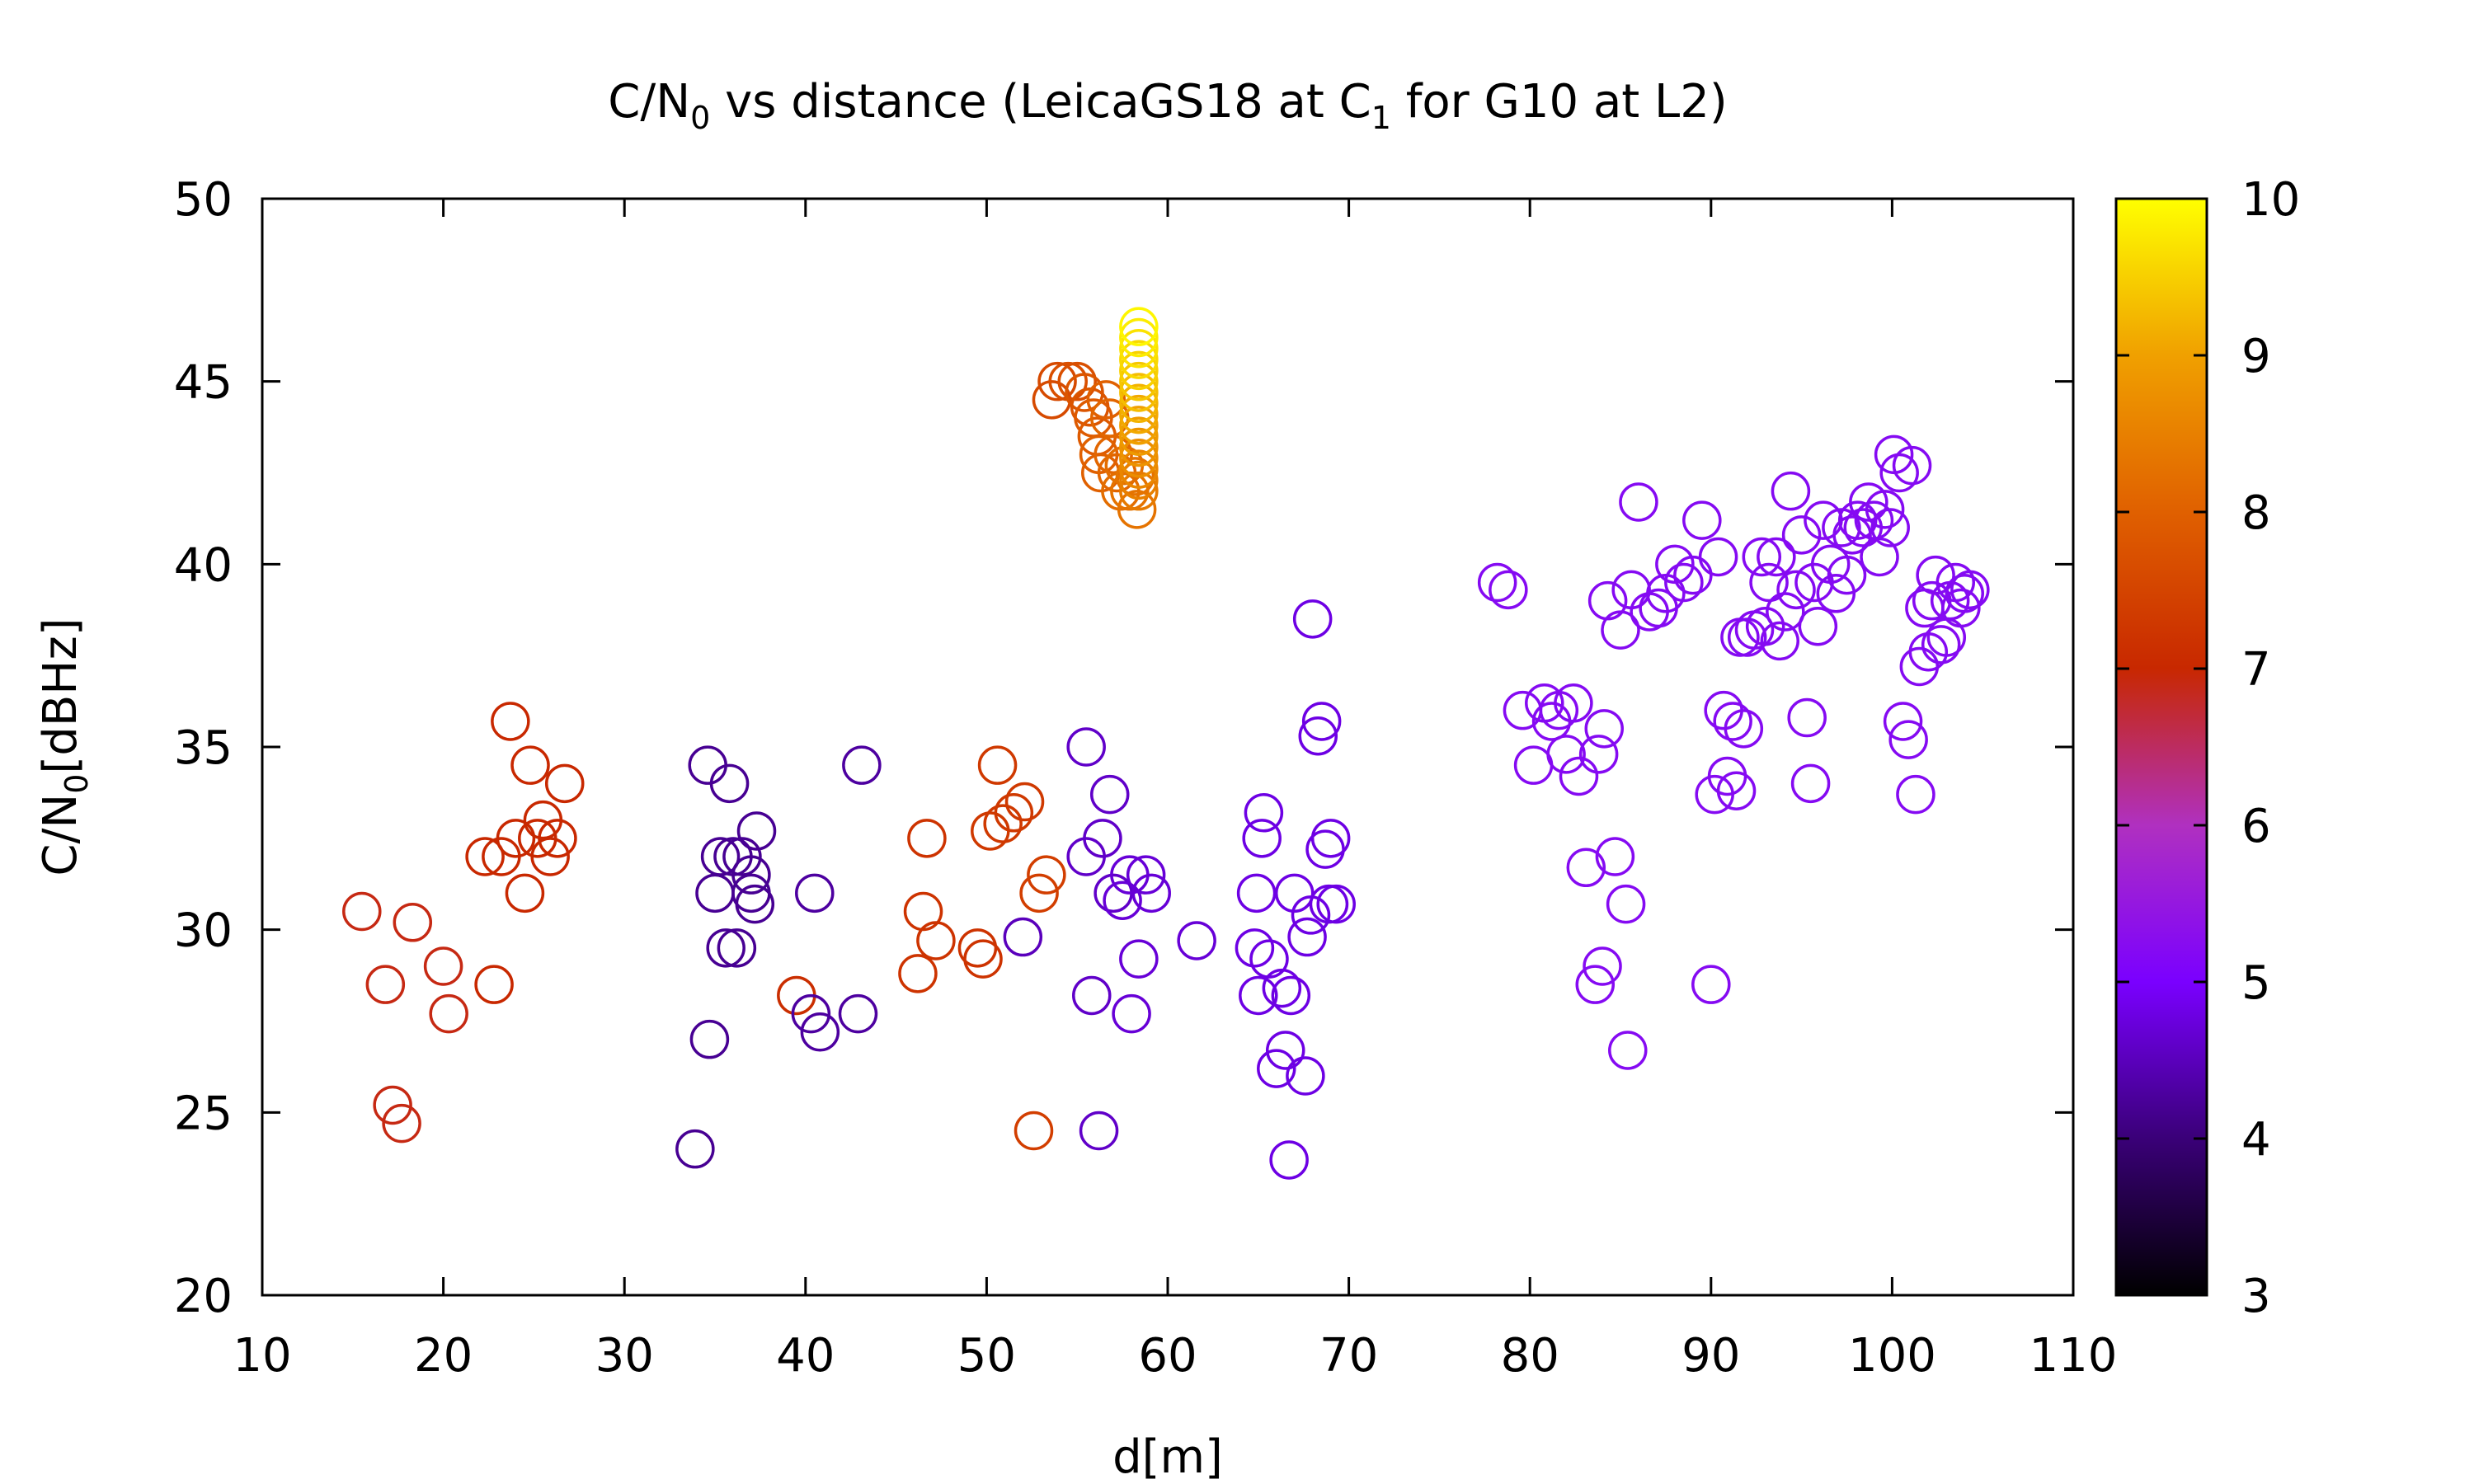  What do you see at coordinates (203, 1296) in the screenshot?
I see `y-tick-label: 20` at bounding box center [203, 1296].